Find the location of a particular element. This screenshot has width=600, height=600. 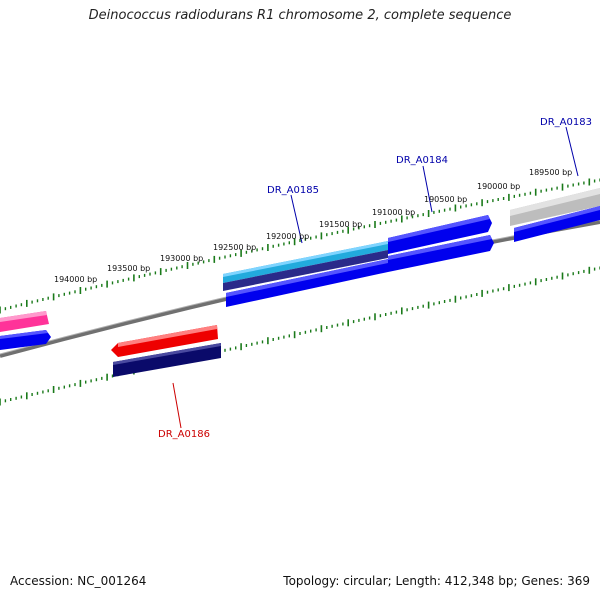

ruler-label: 190500 bp is located at coordinates (445, 199).